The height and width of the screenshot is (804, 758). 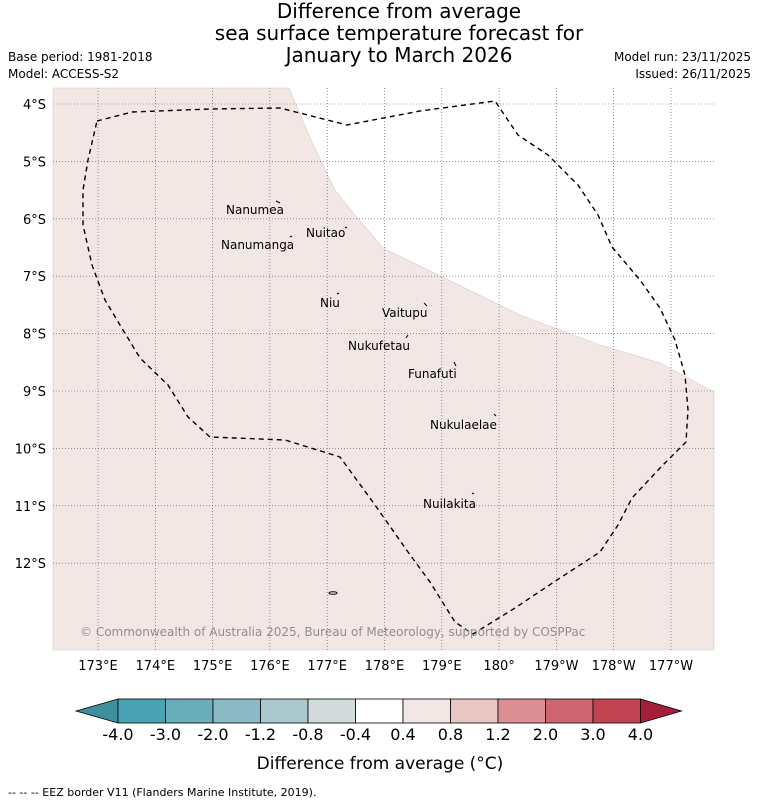 What do you see at coordinates (463, 425) in the screenshot?
I see `place-label-nukulaelae: Nukulaelae` at bounding box center [463, 425].